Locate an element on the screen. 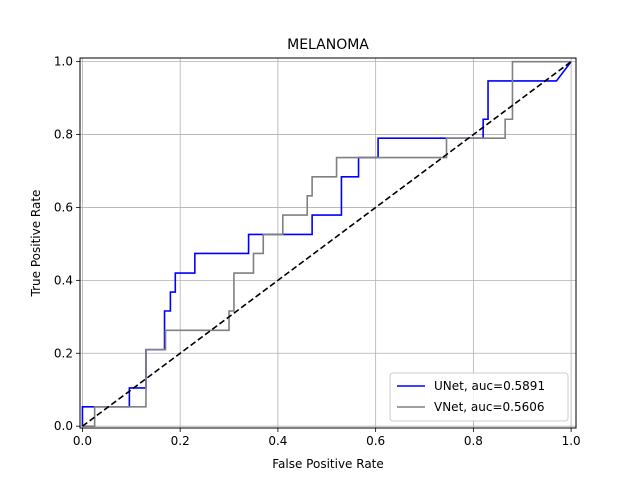  x-tick-label: 0.6 is located at coordinates (375, 441).